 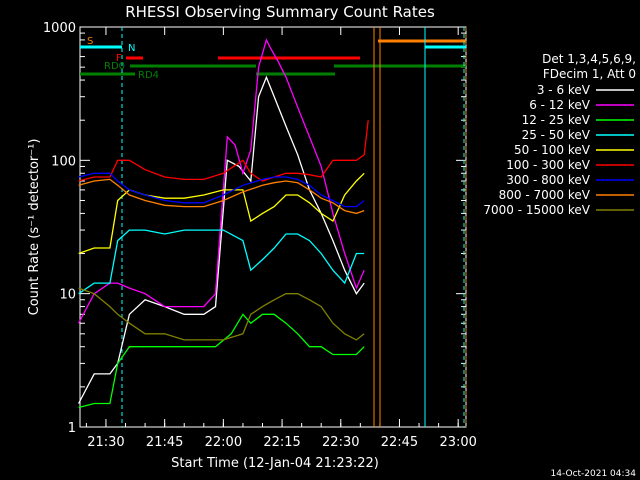 What do you see at coordinates (560, 105) in the screenshot?
I see `legend-label-1: 6 - 12 keV` at bounding box center [560, 105].